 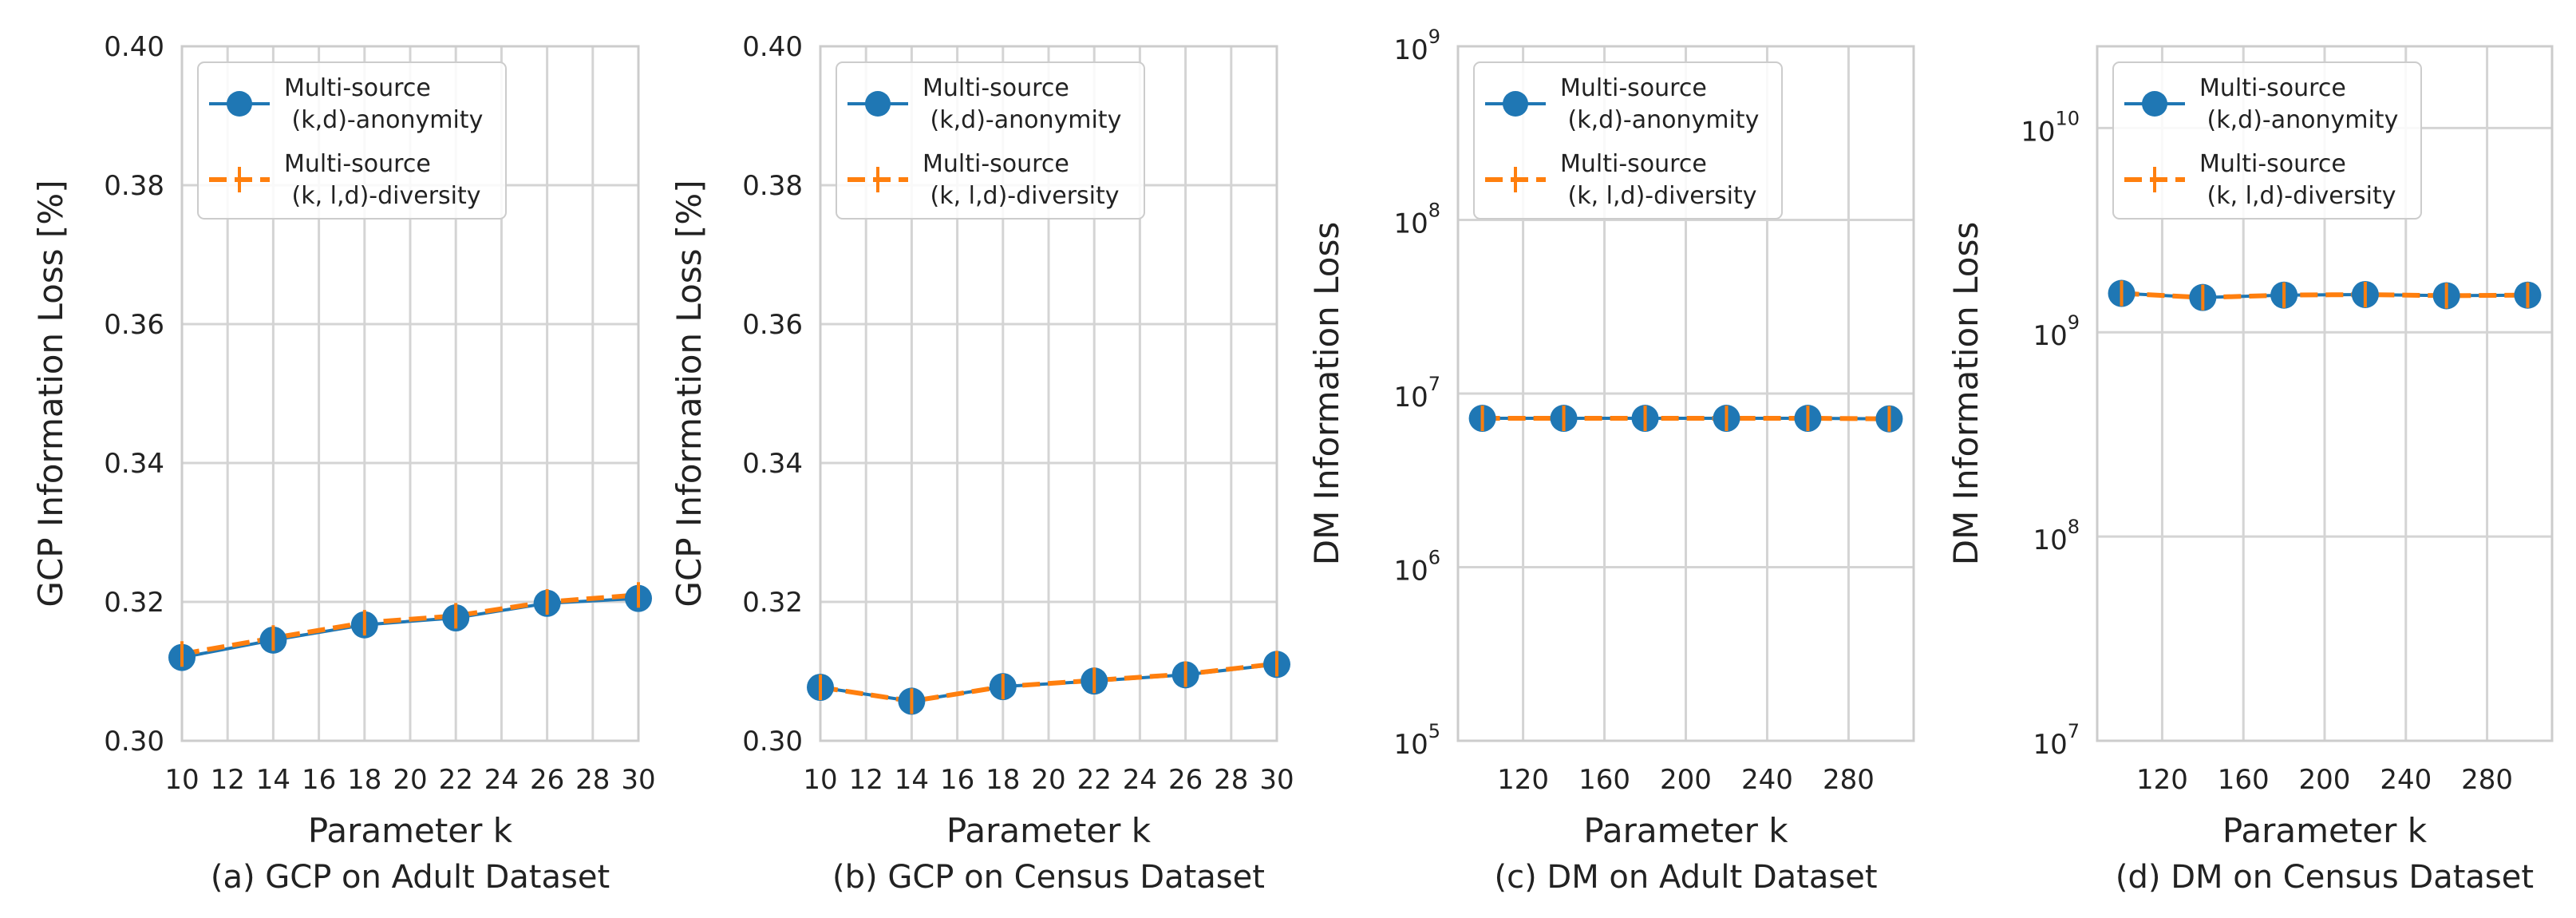 What do you see at coordinates (1140, 780) in the screenshot?
I see `x-tick-label: 24` at bounding box center [1140, 780].